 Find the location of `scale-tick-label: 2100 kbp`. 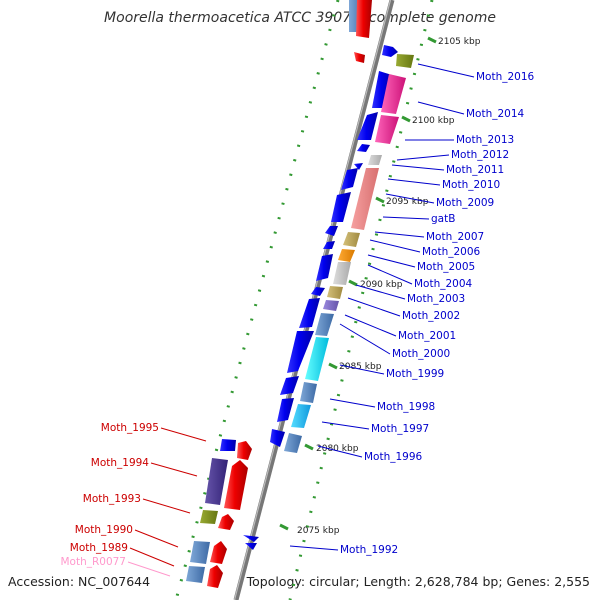

scale-tick-label: 2100 kbp is located at coordinates (433, 121).